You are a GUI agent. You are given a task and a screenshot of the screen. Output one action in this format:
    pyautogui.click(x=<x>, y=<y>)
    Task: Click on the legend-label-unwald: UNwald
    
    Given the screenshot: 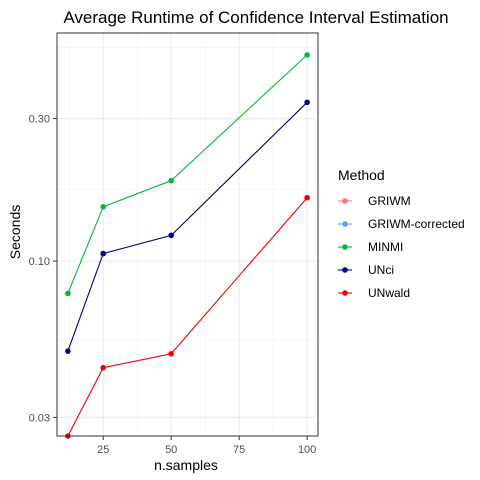 What is the action you would take?
    pyautogui.click(x=389, y=293)
    